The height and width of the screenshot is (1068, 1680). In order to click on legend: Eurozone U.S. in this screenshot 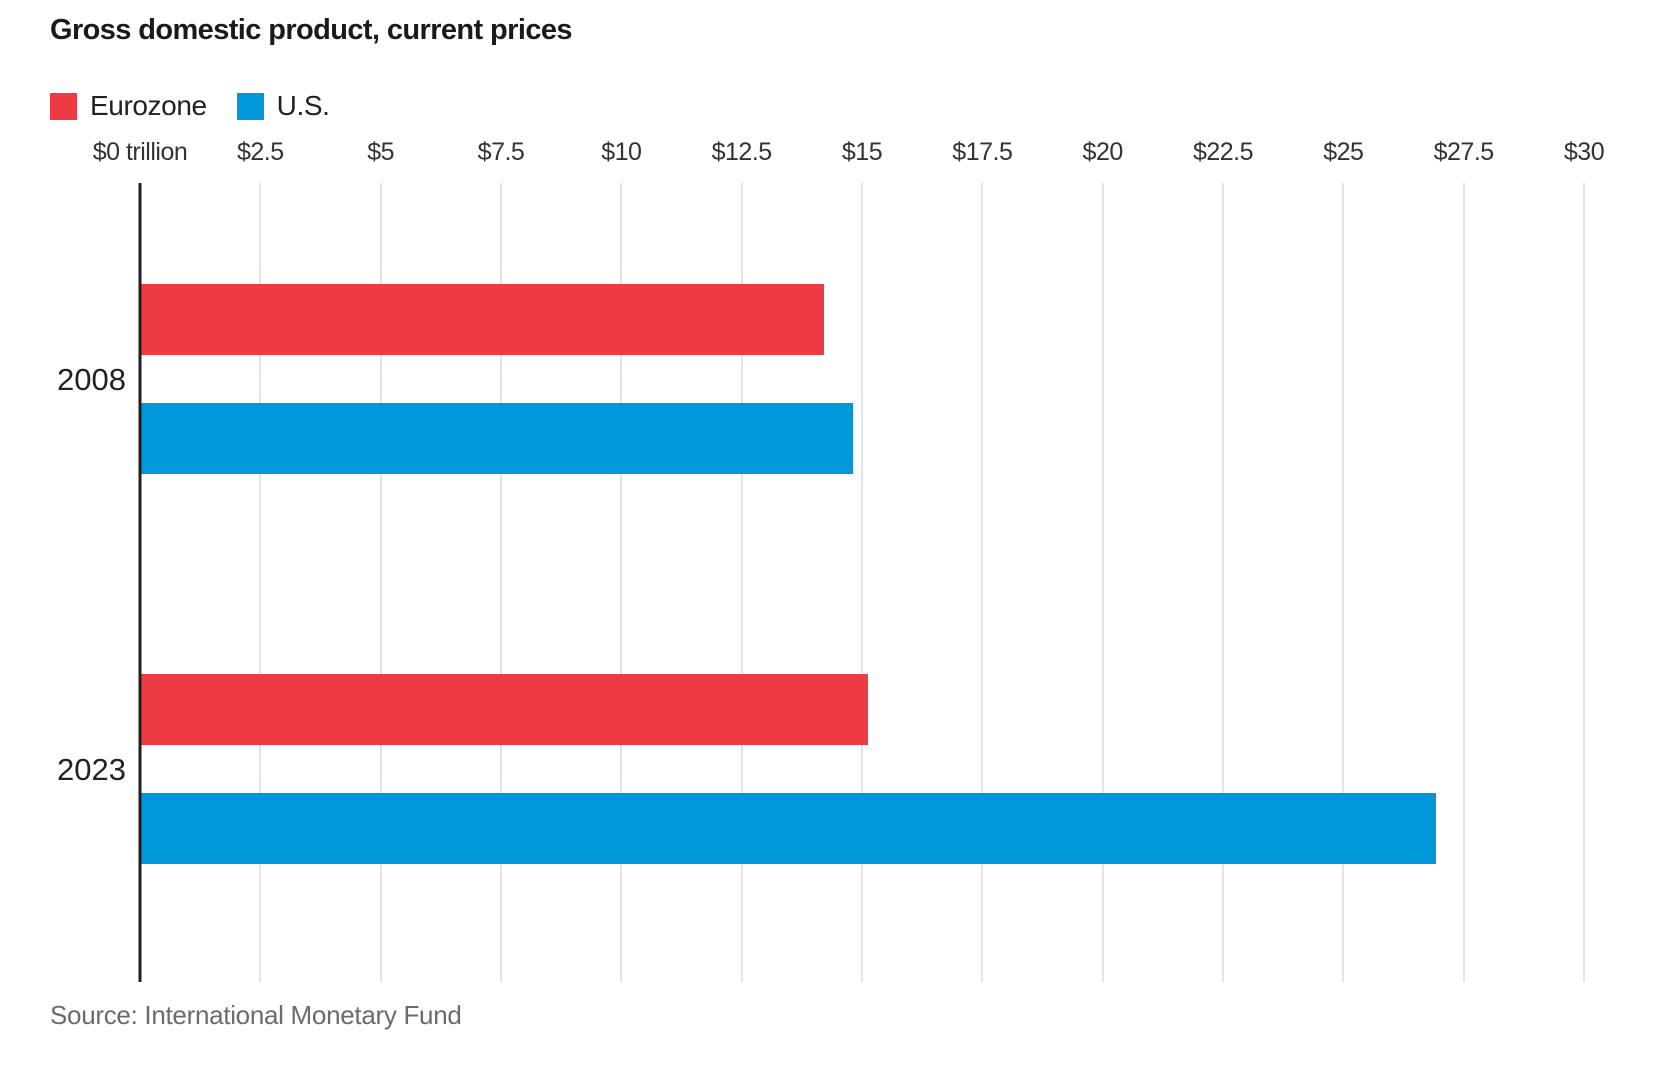, I will do `click(190, 106)`.